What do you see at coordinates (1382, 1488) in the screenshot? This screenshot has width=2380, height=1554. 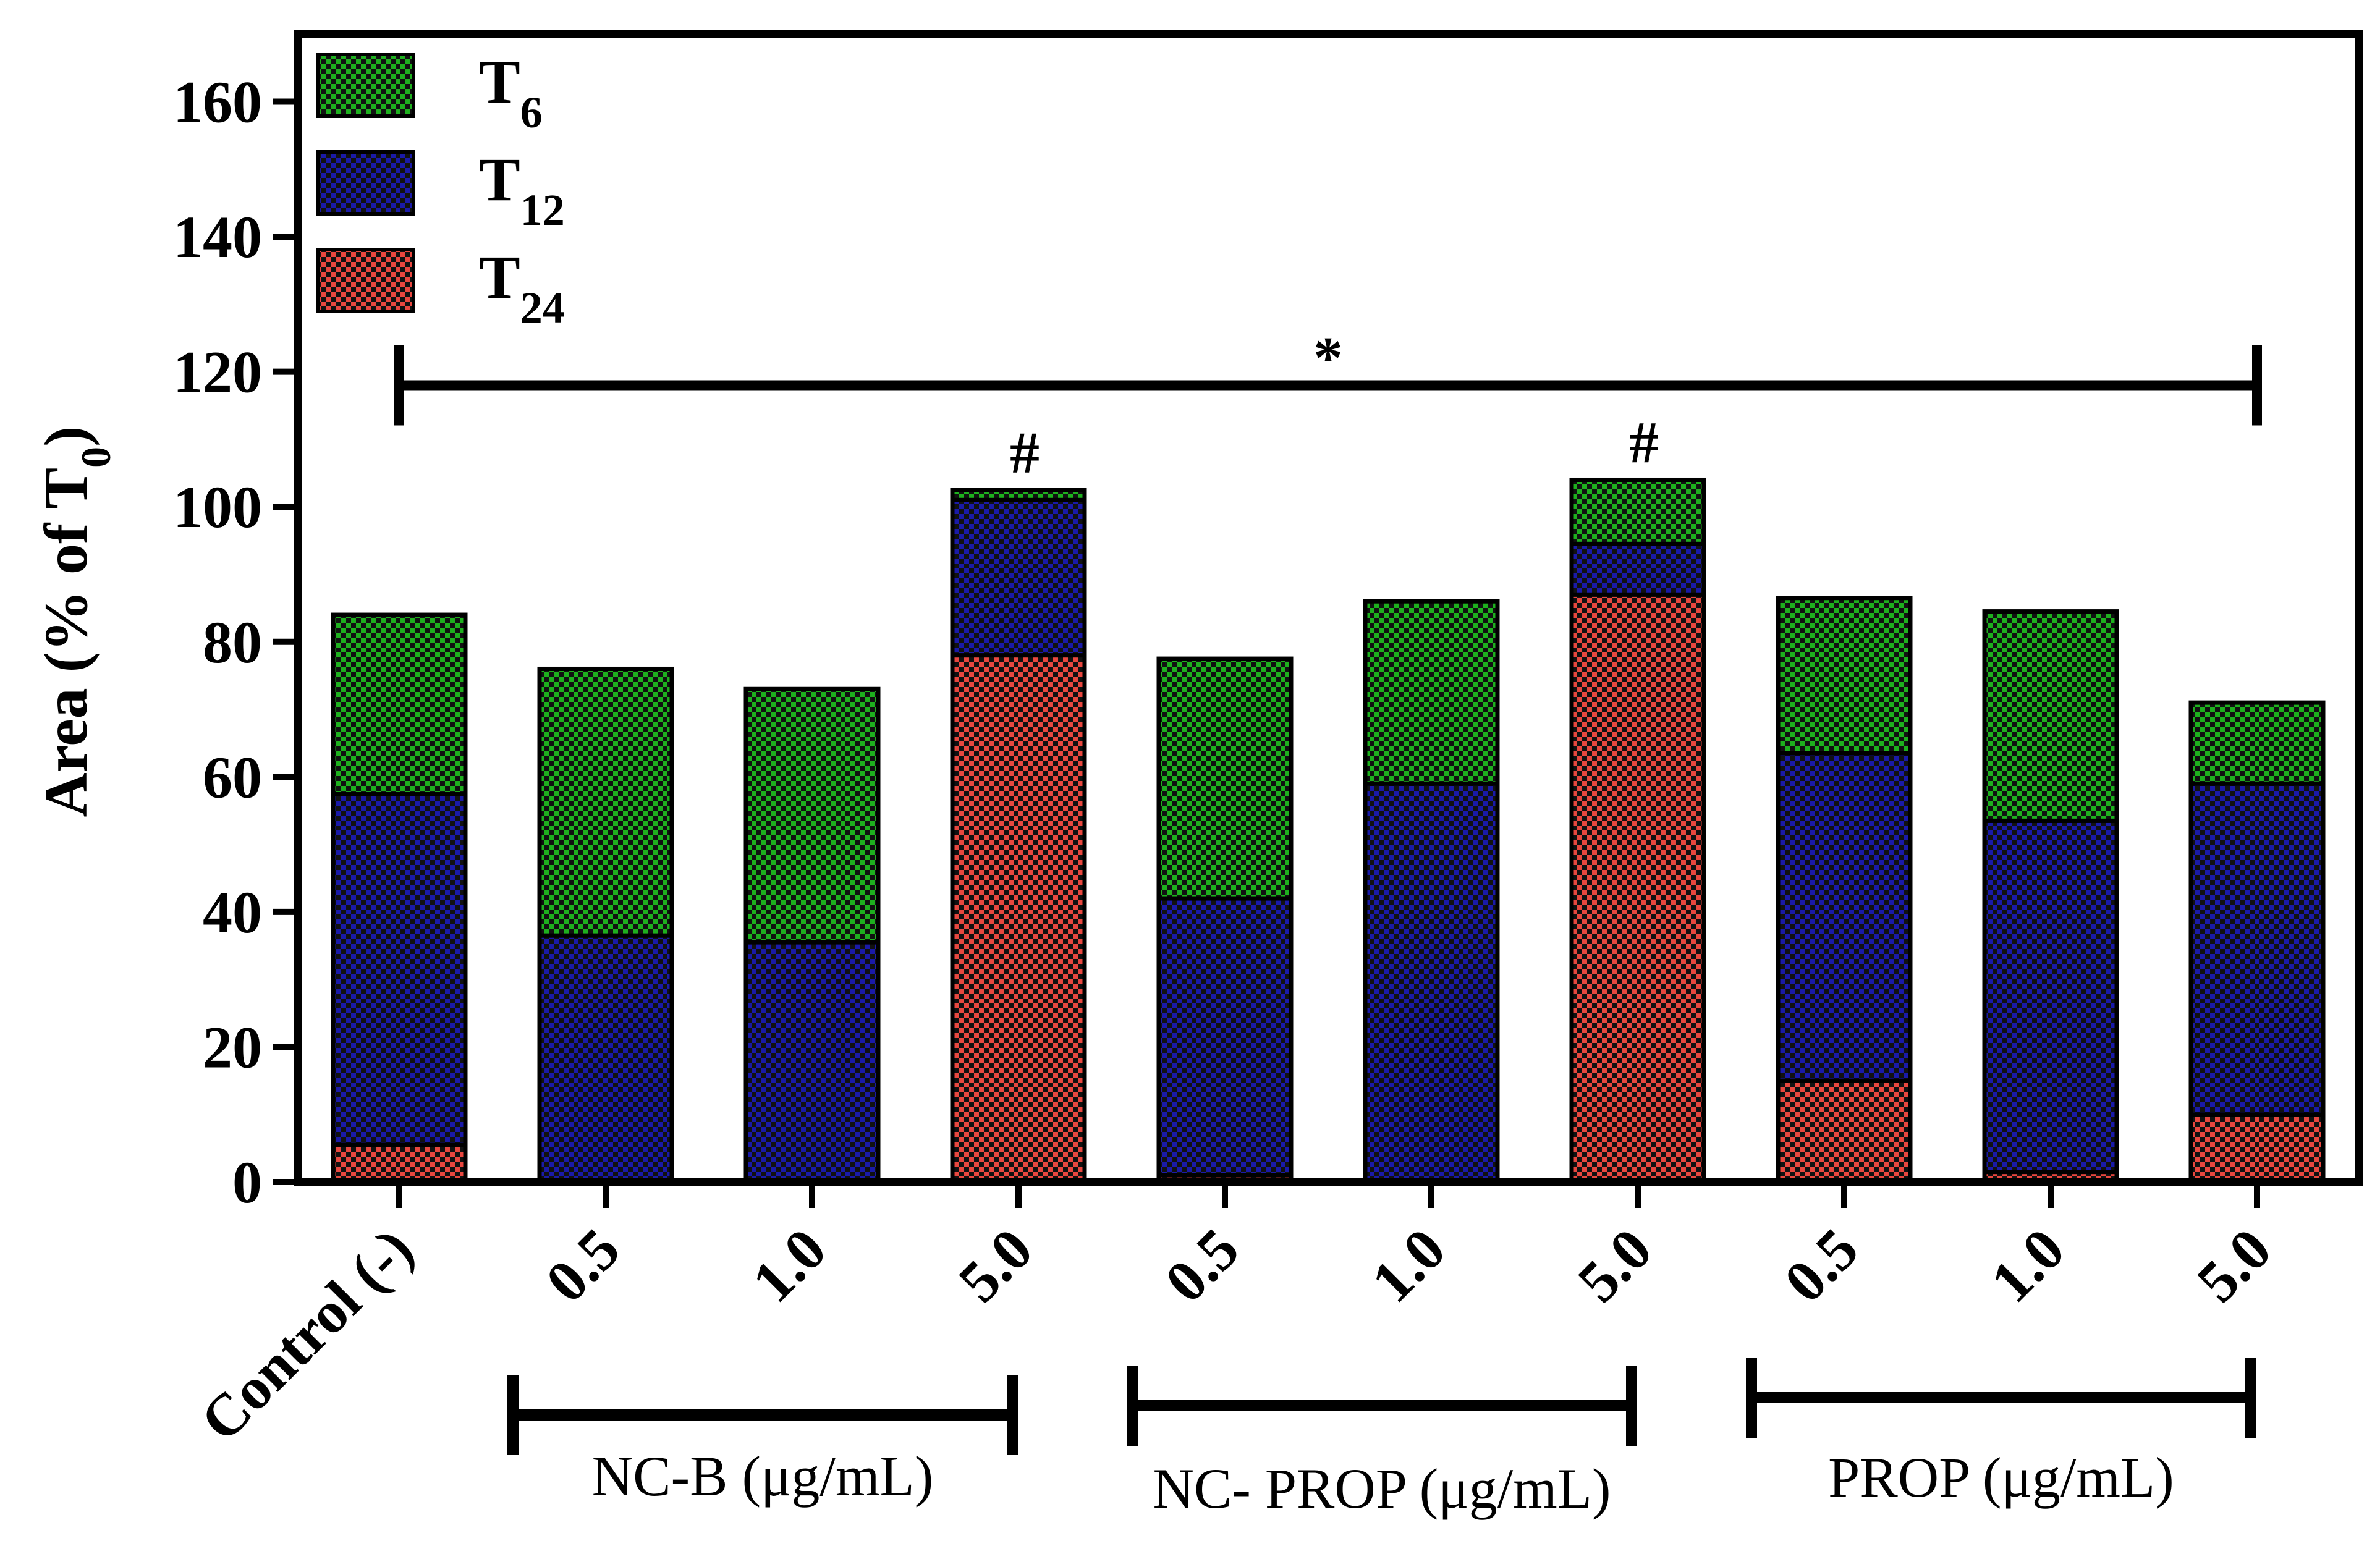 I see `group-label: NC- PROP (μg/mL)` at bounding box center [1382, 1488].